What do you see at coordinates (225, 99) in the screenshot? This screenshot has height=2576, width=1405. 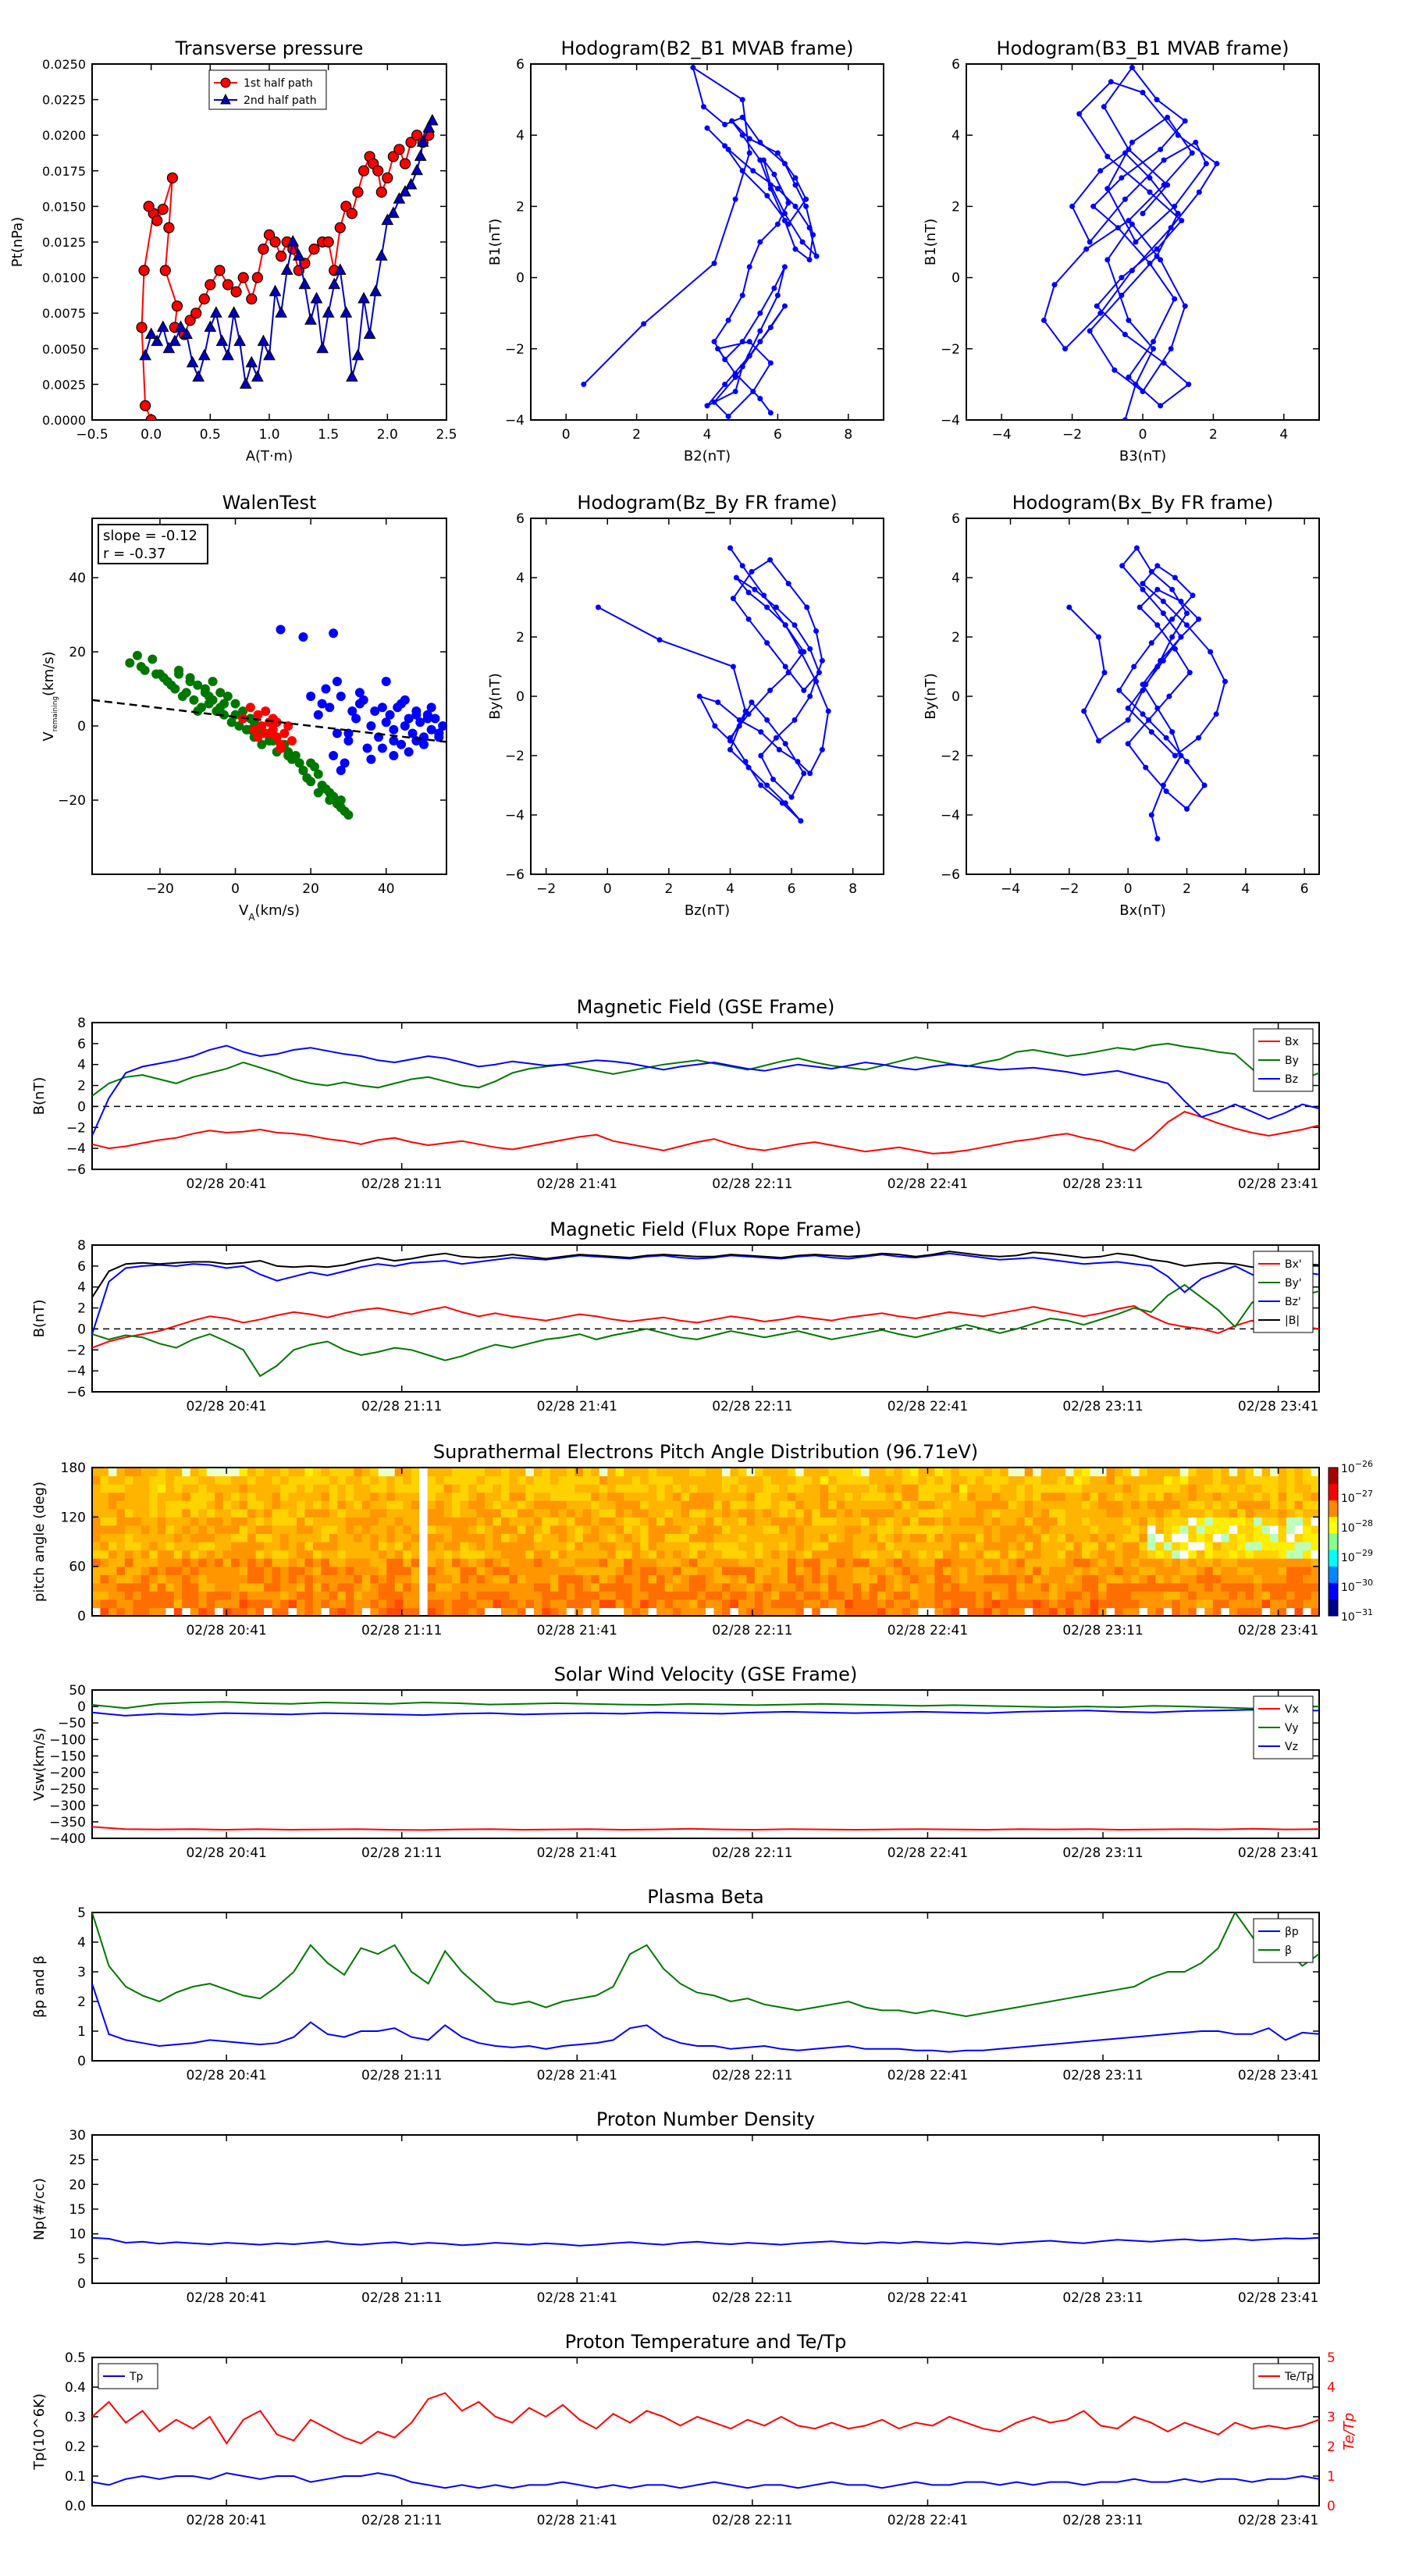 I see `transverse-pressure-legend-marker` at bounding box center [225, 99].